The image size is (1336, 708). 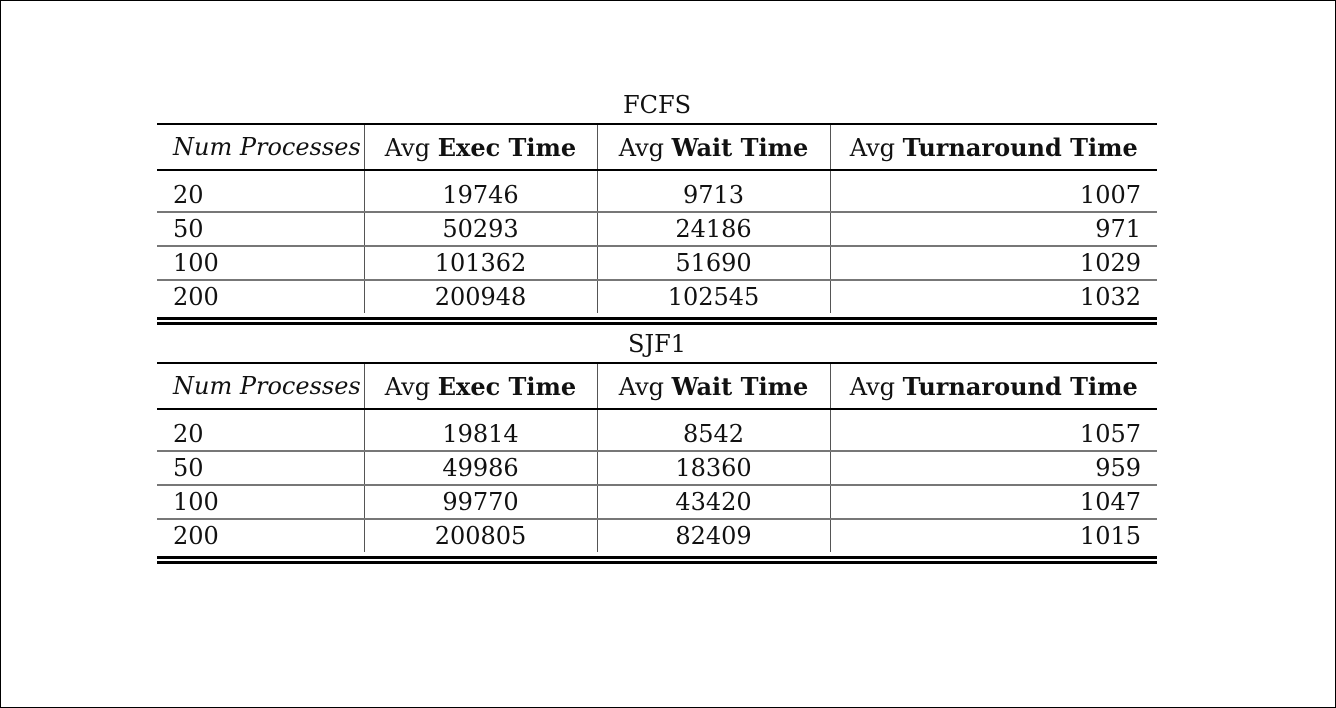 What do you see at coordinates (993, 501) in the screenshot?
I see `cell-turnaround-time: 1047` at bounding box center [993, 501].